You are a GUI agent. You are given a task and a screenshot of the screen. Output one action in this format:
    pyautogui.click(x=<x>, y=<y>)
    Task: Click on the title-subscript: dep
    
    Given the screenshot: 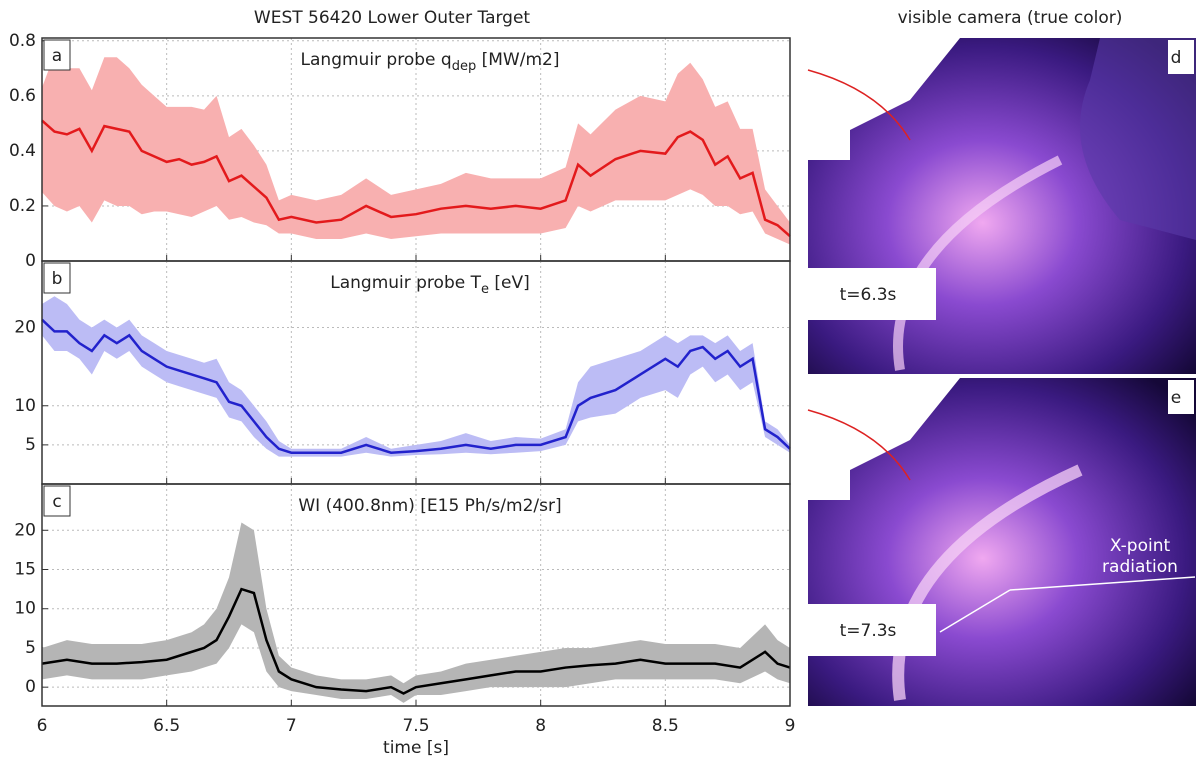 What is the action you would take?
    pyautogui.click(x=464, y=66)
    